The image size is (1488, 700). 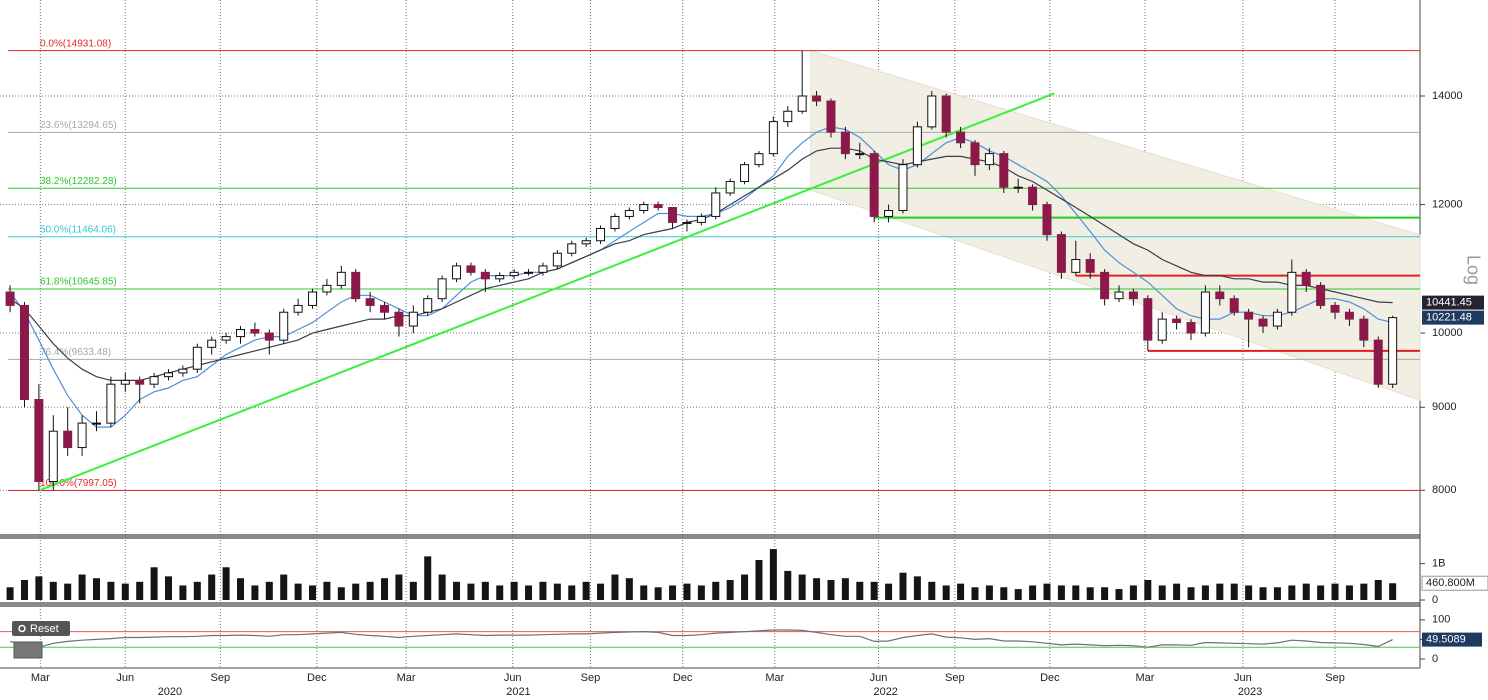 I want to click on x-tick-label: Jun, so click(x=513, y=678).